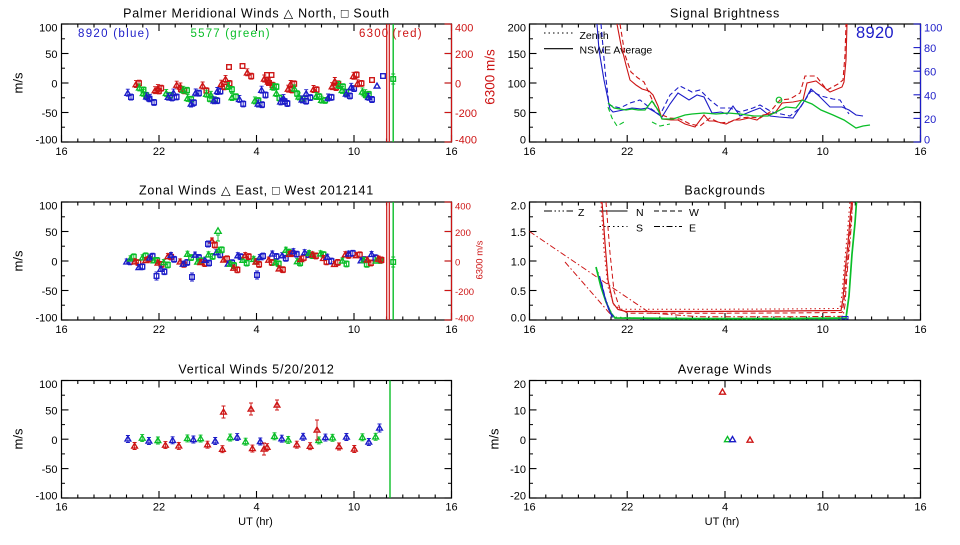 The width and height of the screenshot is (960, 545). I want to click on svg-text: S, so click(639, 229).